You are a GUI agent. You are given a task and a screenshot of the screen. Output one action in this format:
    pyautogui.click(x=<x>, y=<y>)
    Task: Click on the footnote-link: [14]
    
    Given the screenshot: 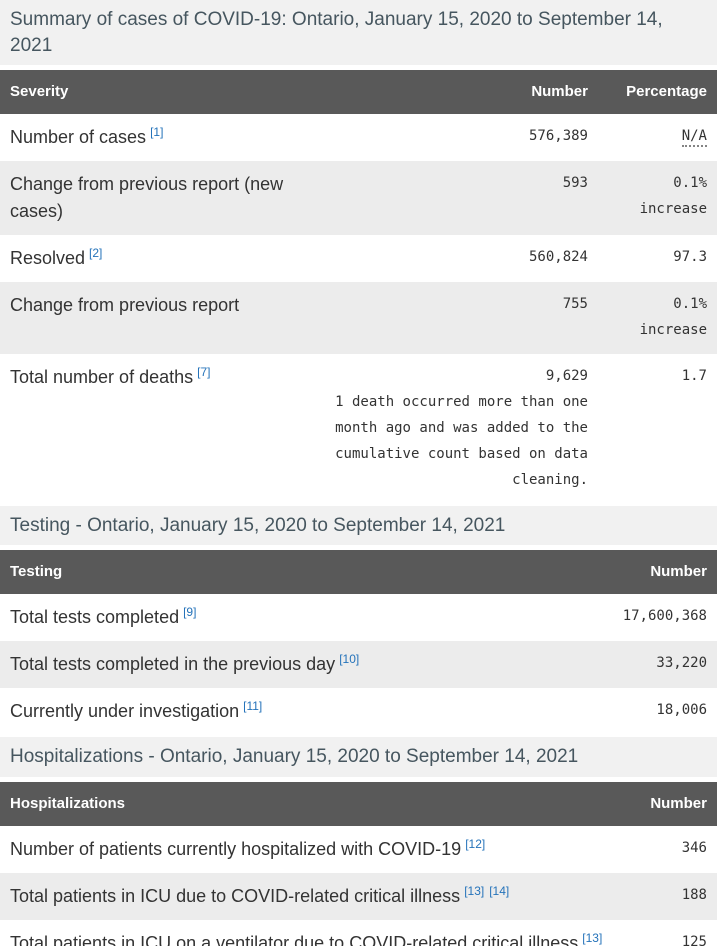 What is the action you would take?
    pyautogui.click(x=499, y=890)
    